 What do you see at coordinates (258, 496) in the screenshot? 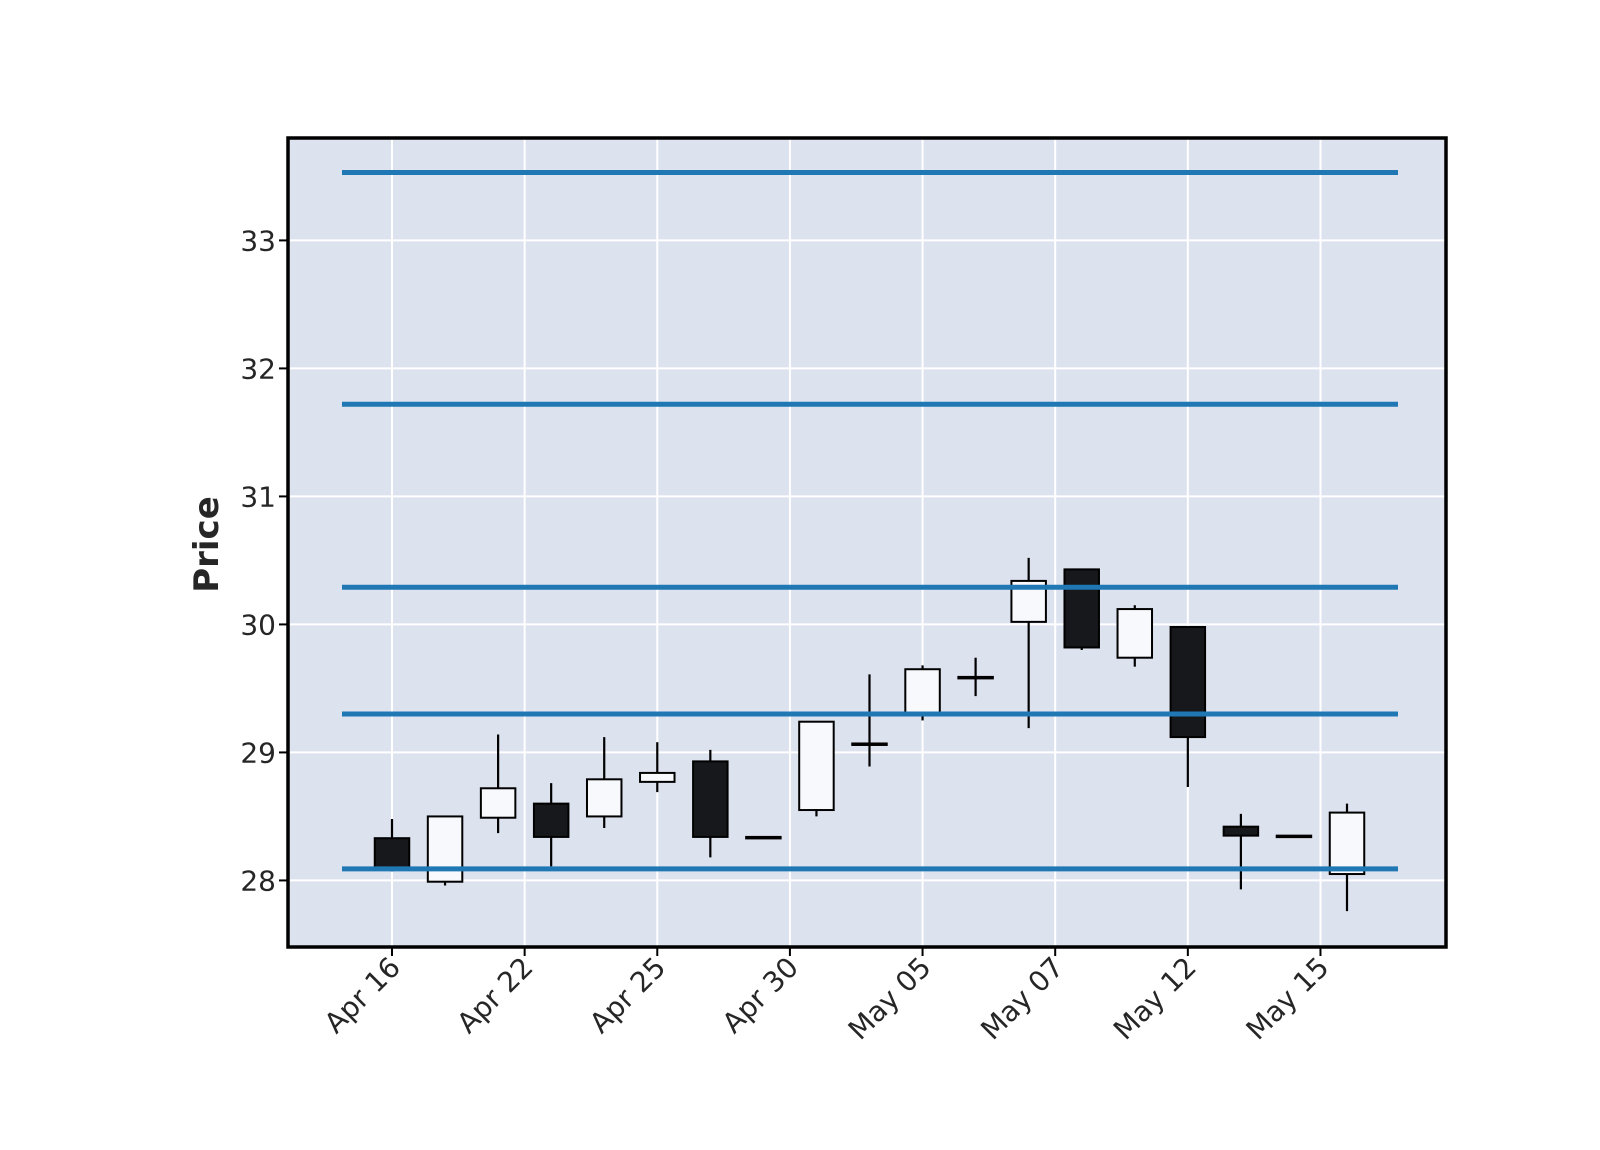
I see `y-tick-label: 31` at bounding box center [258, 496].